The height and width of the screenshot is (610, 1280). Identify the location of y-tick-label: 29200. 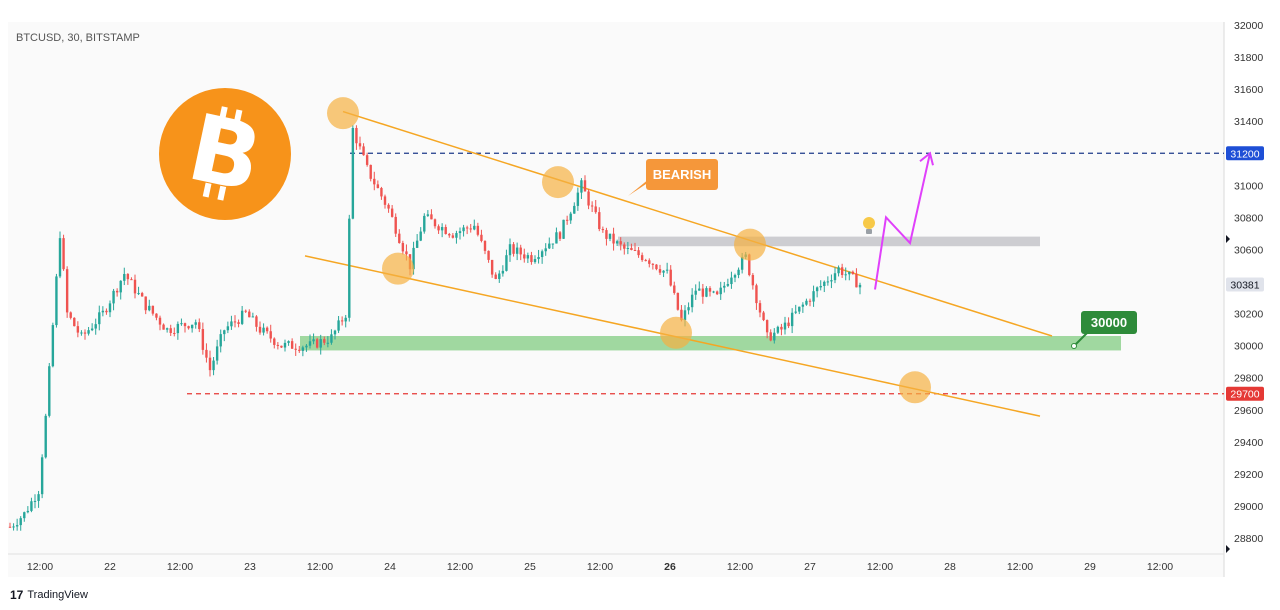
(1248, 475).